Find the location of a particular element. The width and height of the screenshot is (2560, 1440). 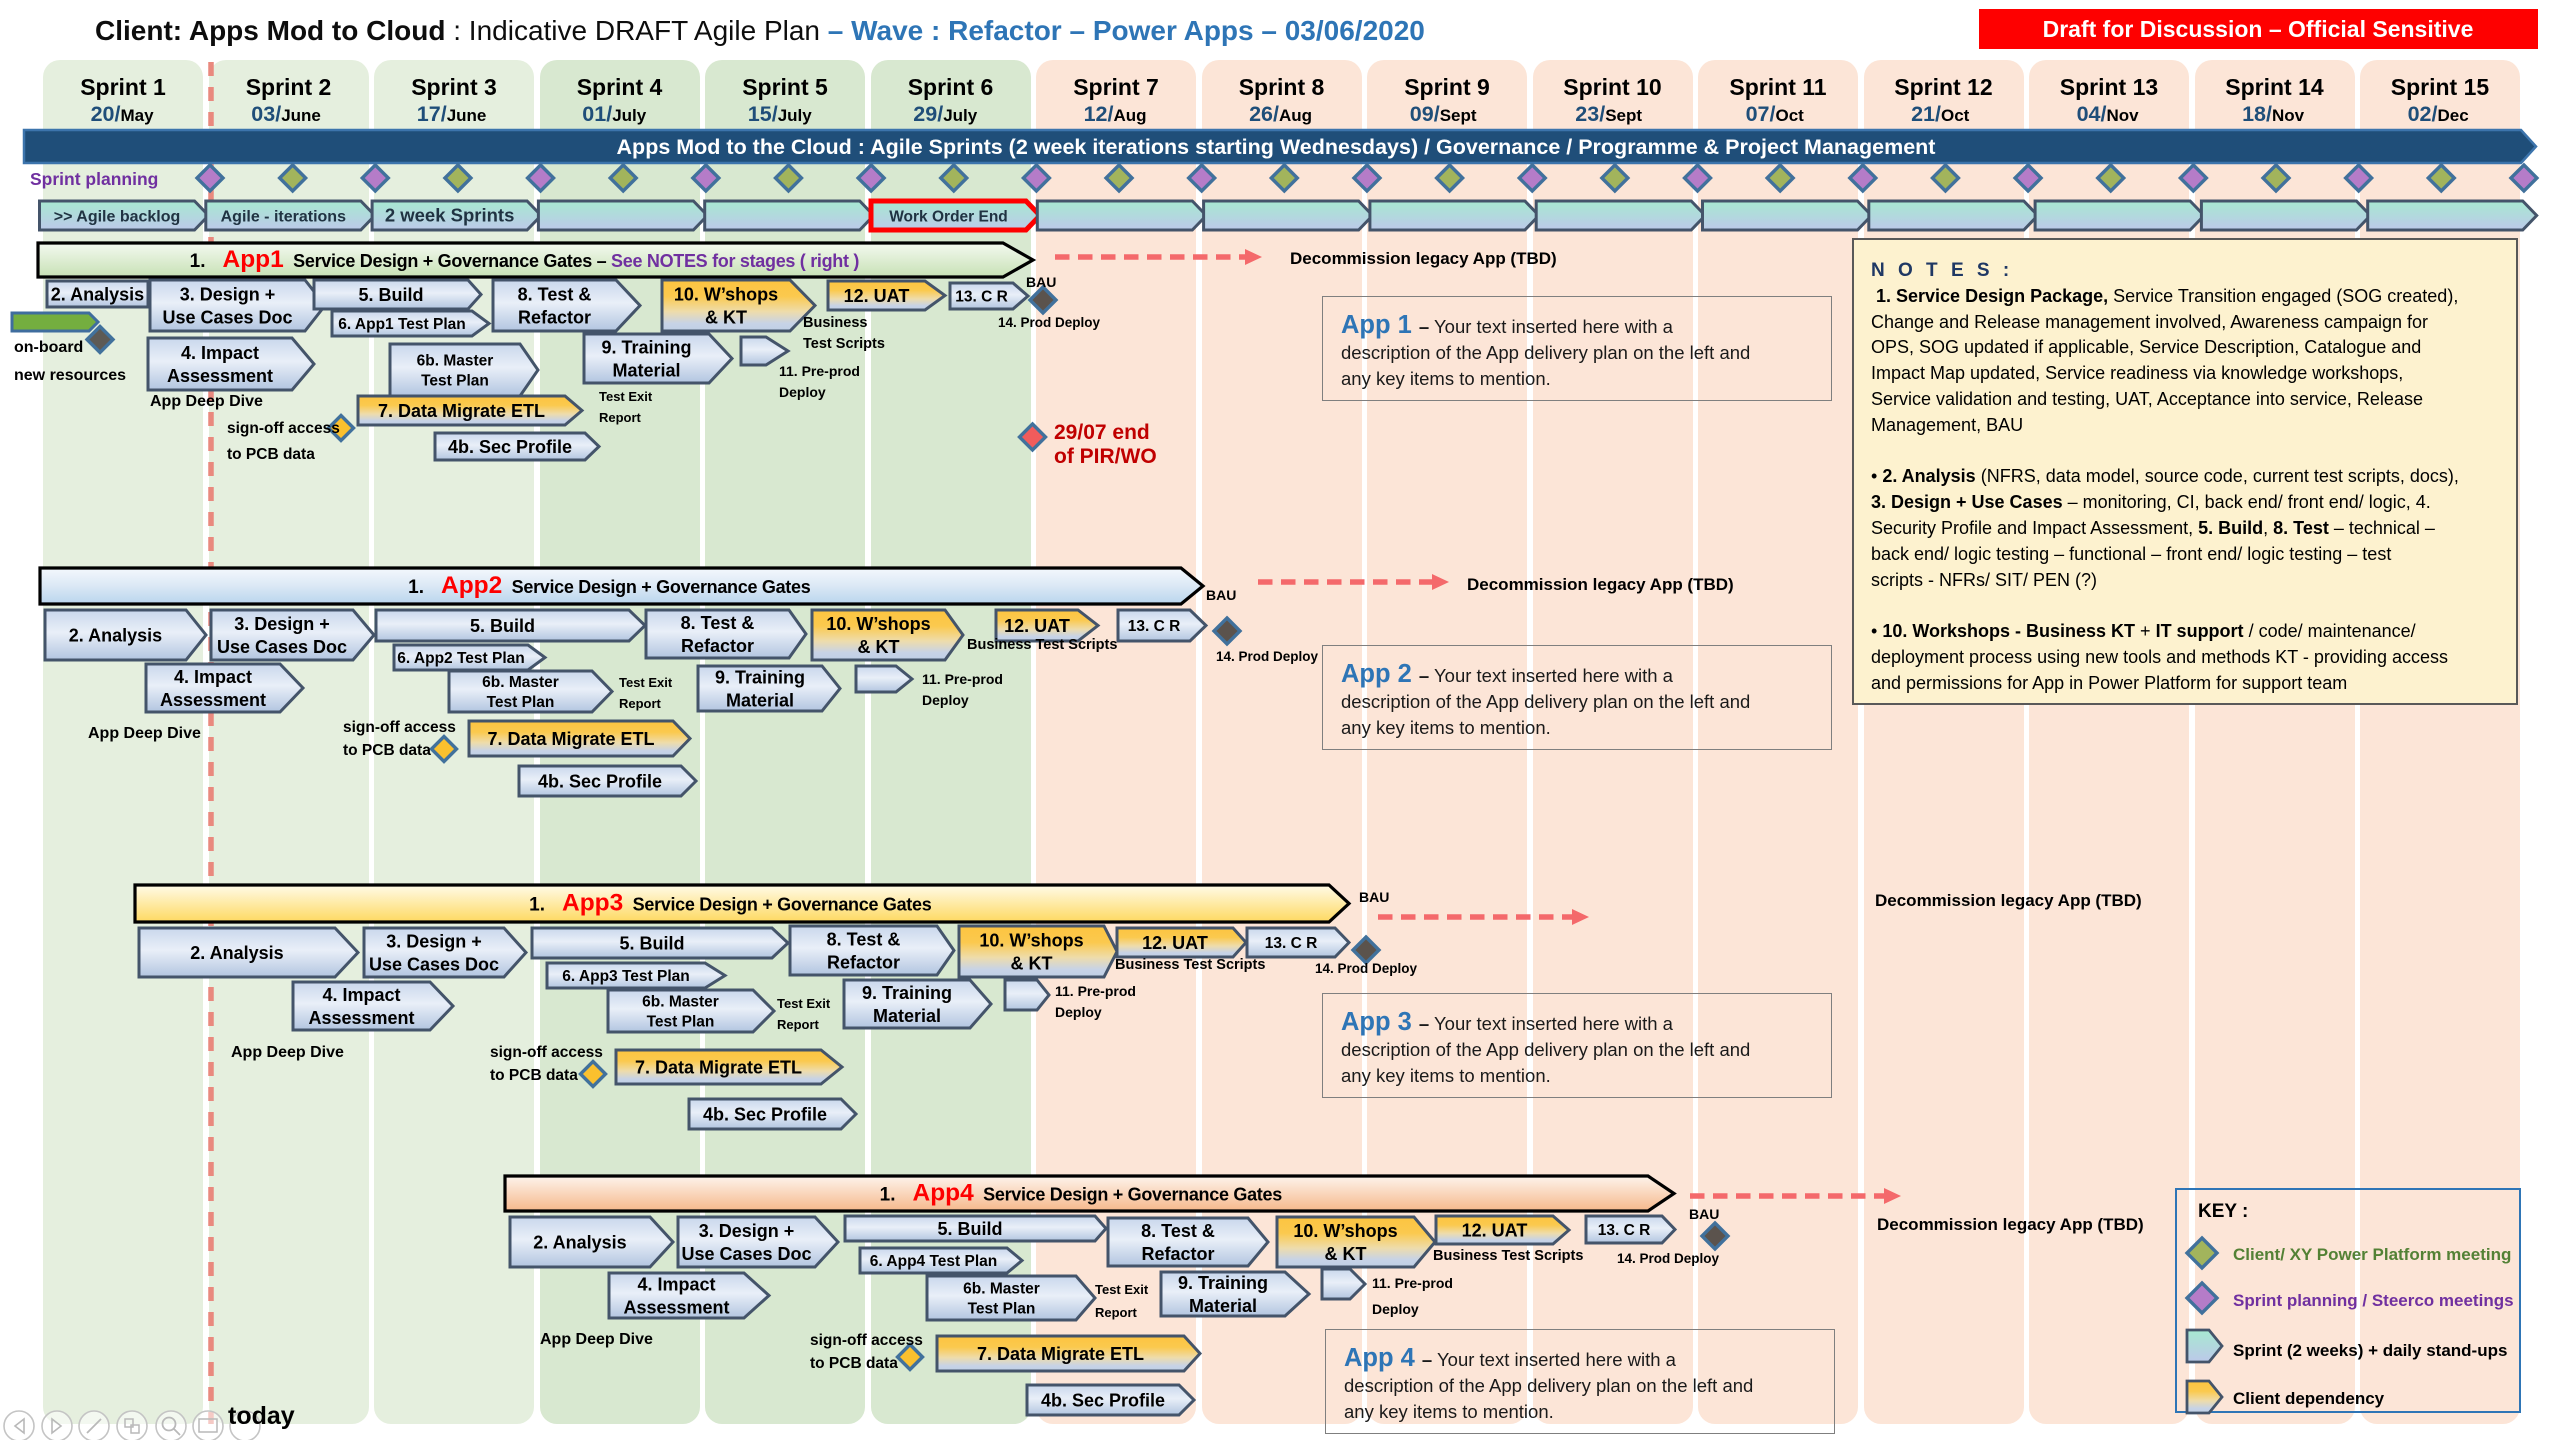

svg-text: 15/July is located at coordinates (780, 114).